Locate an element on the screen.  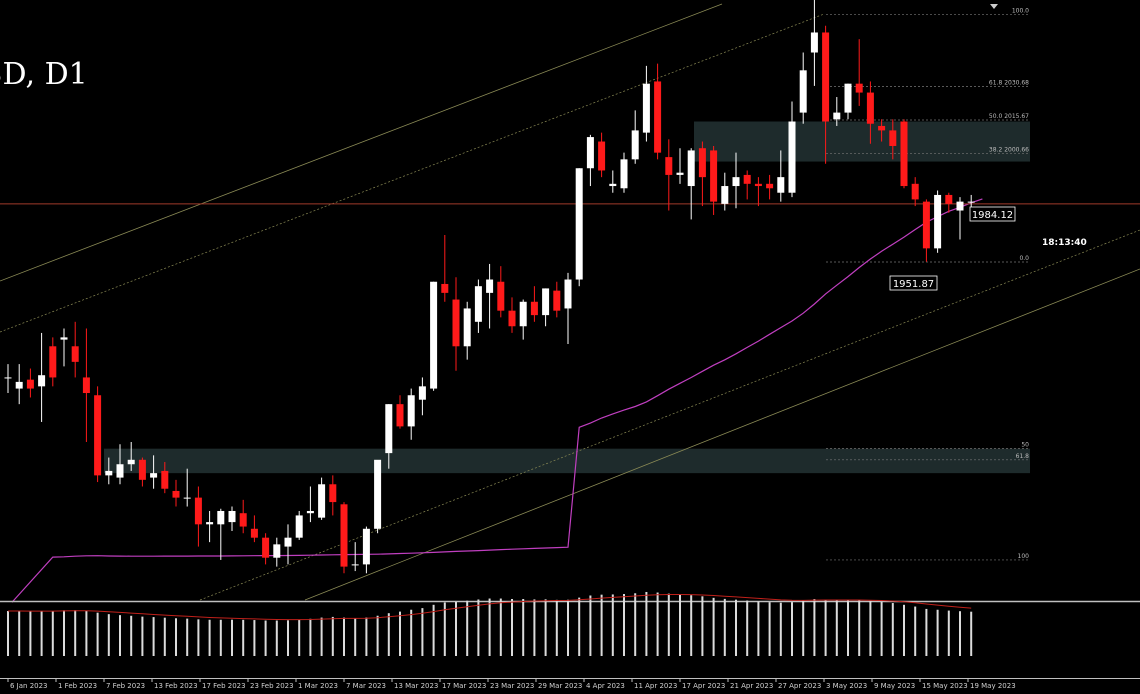
time-tick-label: 7 Feb 2023 is located at coordinates (125, 686).